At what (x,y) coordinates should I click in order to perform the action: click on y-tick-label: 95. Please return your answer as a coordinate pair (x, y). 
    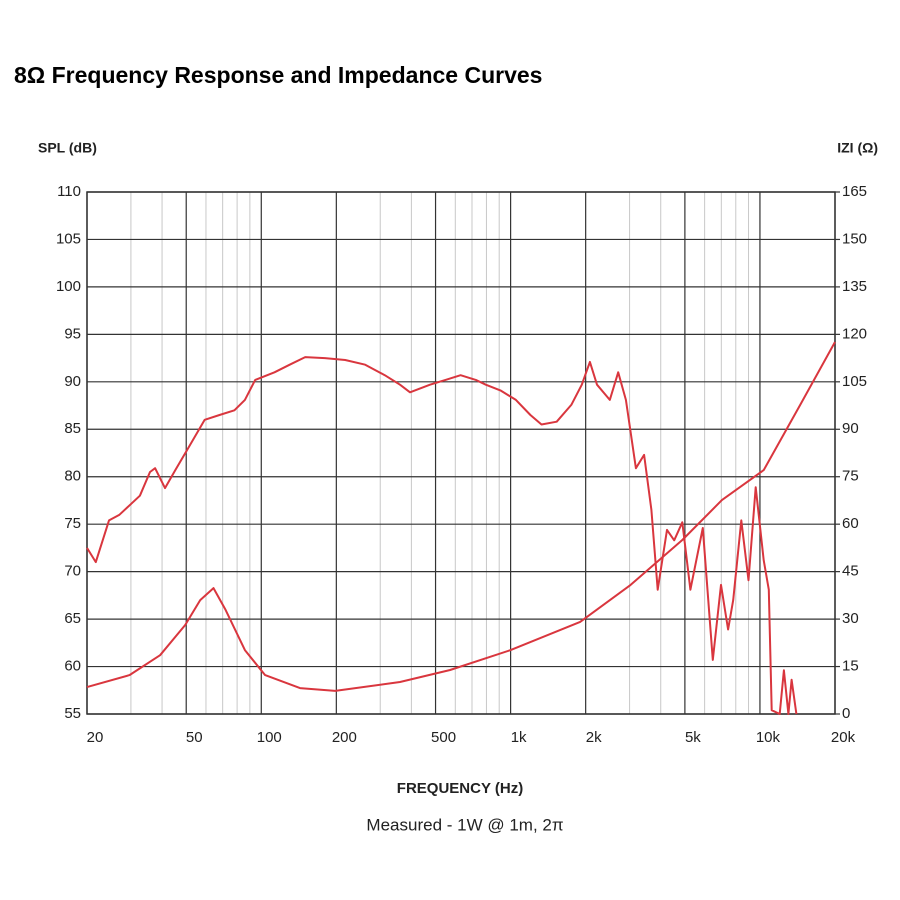
    Looking at the image, I should click on (72, 333).